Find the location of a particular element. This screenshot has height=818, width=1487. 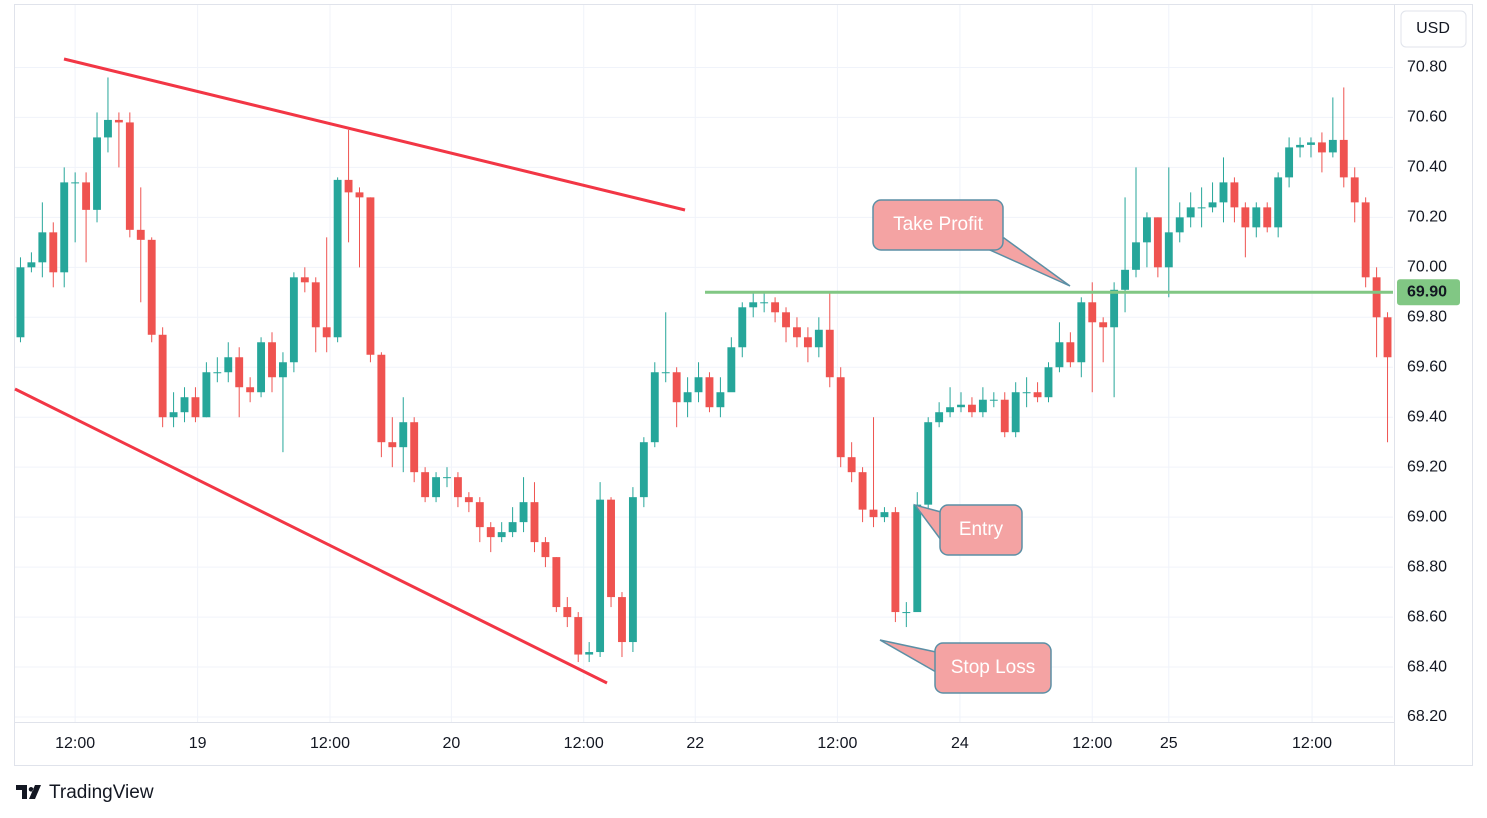

y-tick-label: 69.20 is located at coordinates (1427, 466).